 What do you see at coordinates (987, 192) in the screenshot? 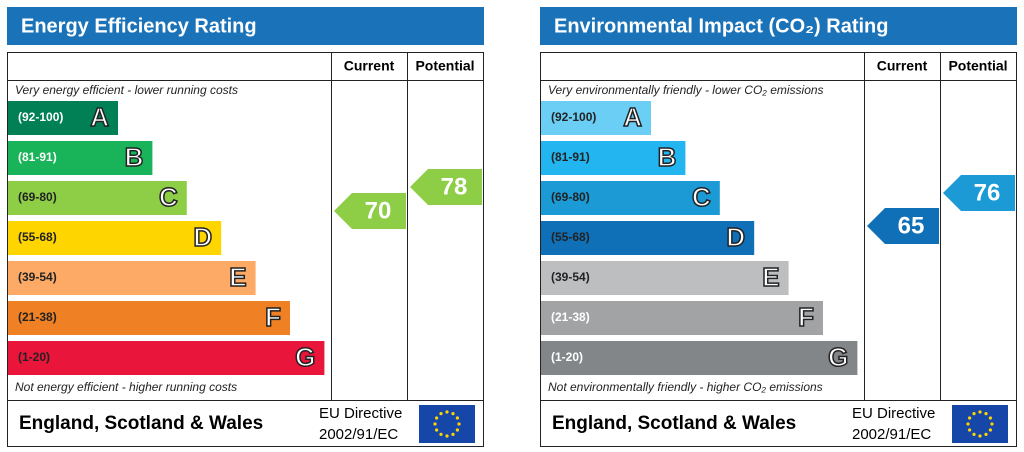
I see `rating-value: 76` at bounding box center [987, 192].